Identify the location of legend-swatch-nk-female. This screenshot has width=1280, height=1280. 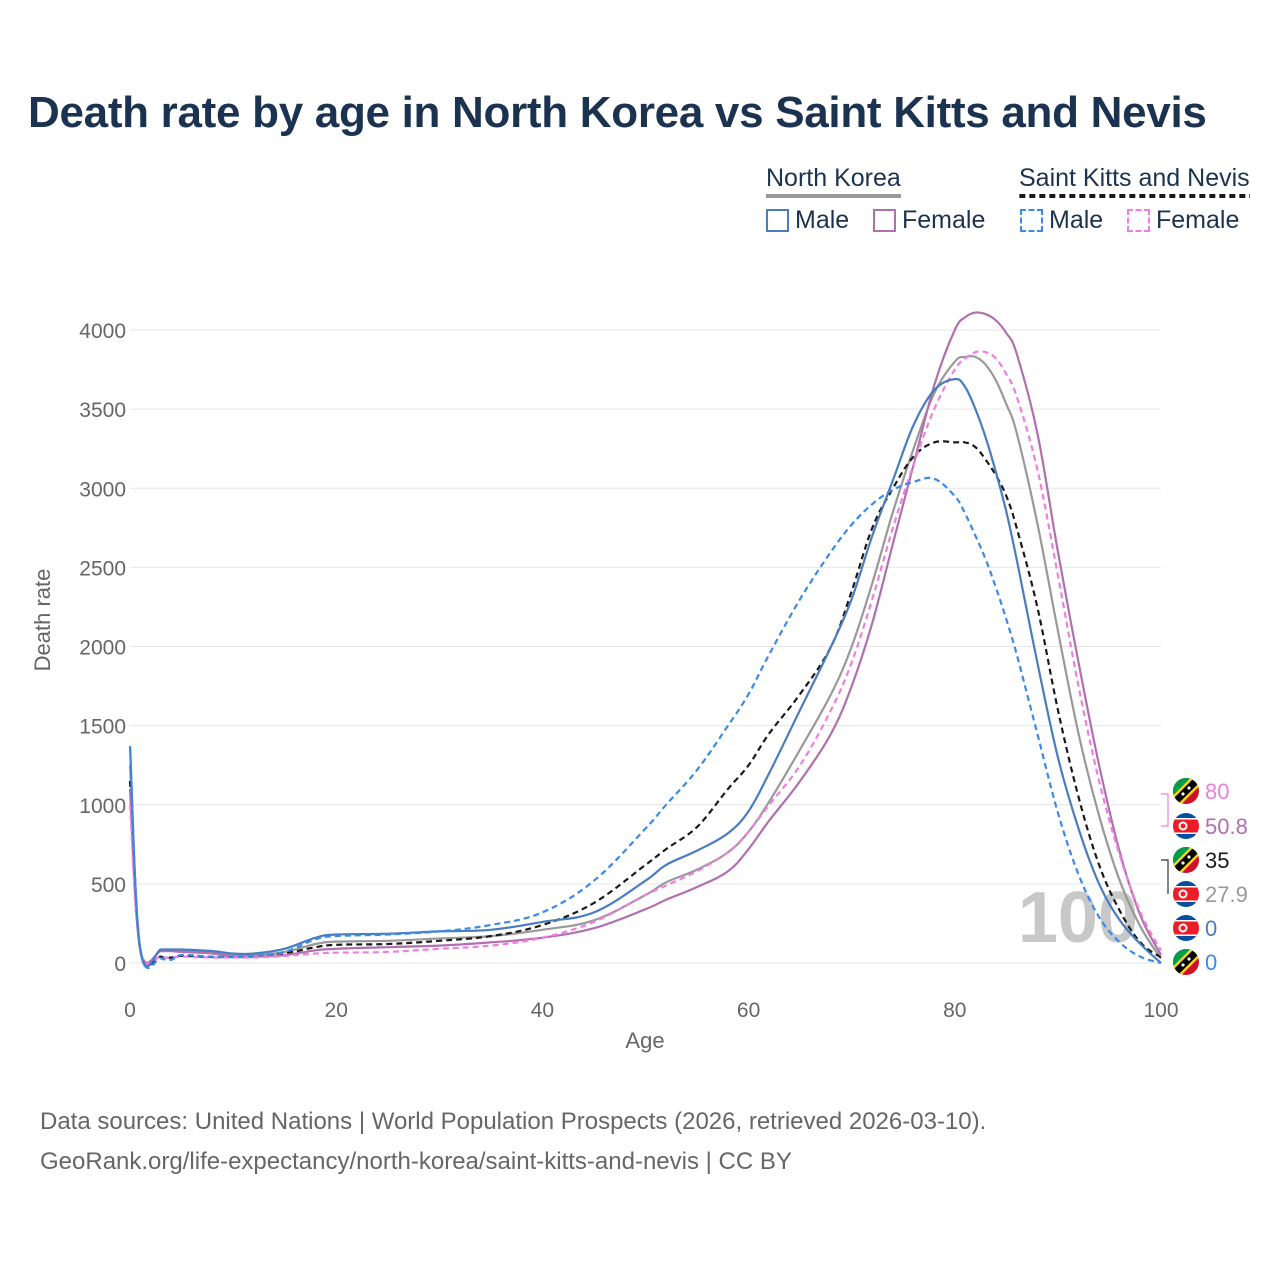
(884, 220).